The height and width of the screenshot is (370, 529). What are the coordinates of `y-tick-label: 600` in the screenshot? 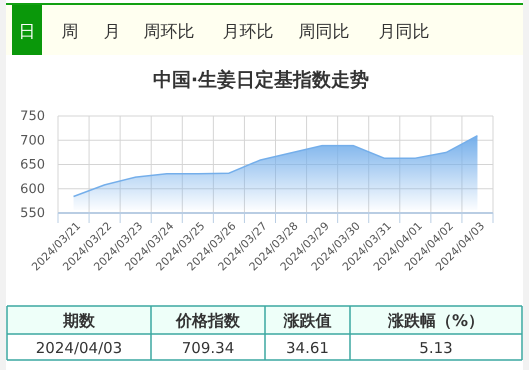 It's located at (32, 189).